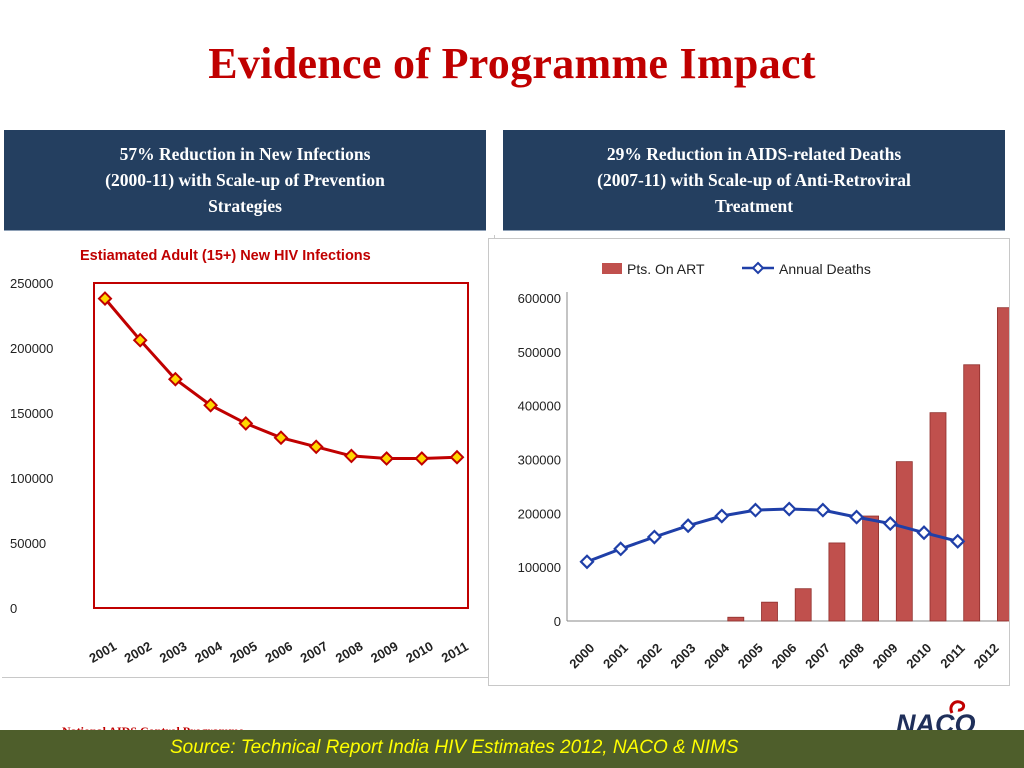  I want to click on legend-bar-swatch, so click(612, 268).